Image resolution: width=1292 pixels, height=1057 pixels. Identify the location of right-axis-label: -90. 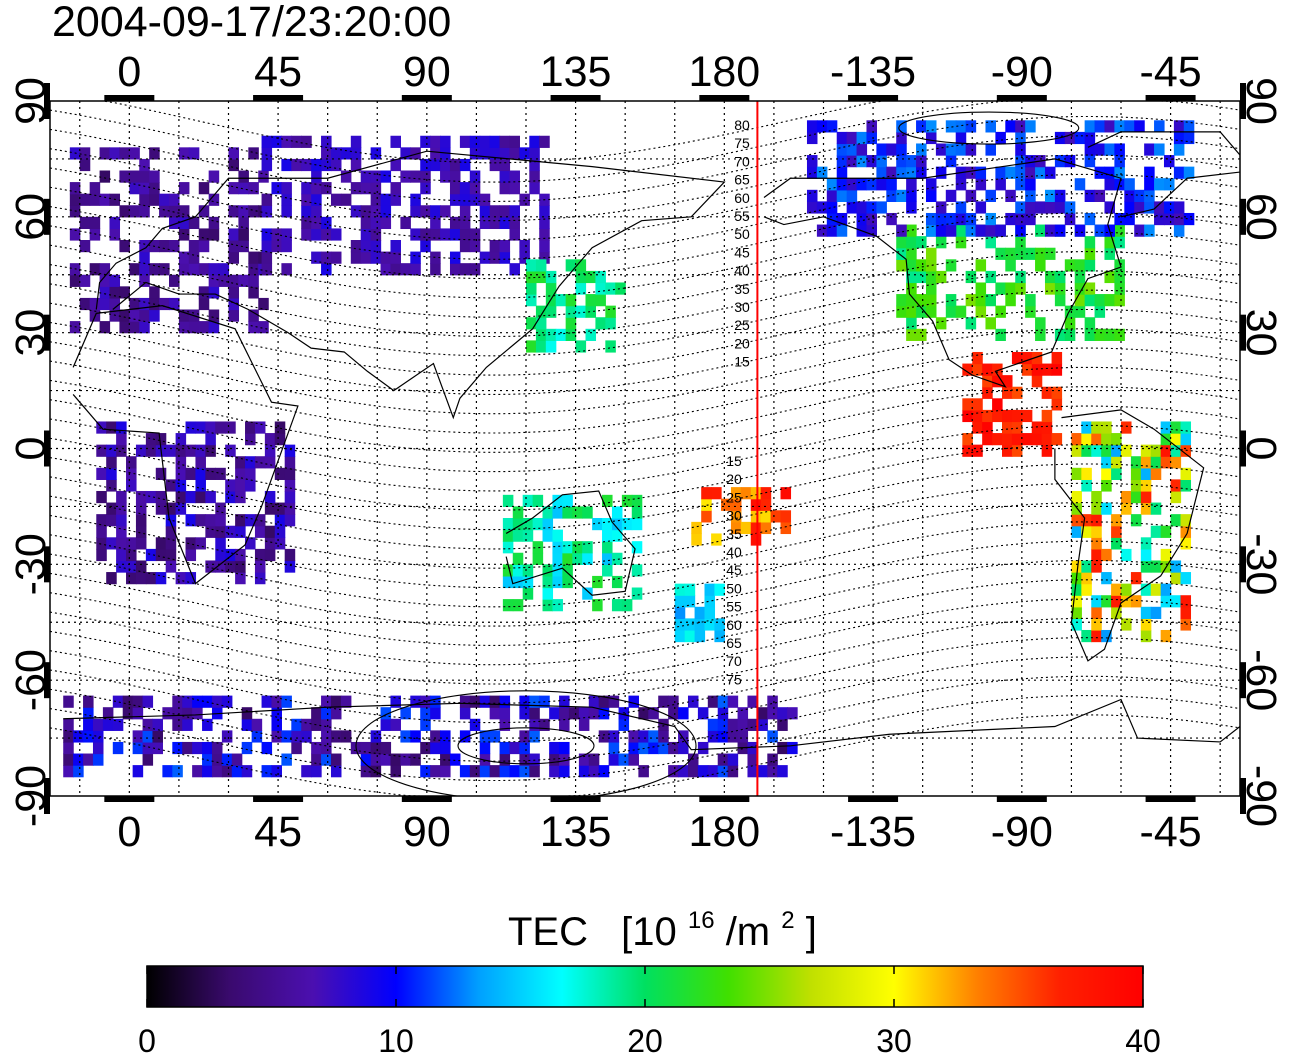
(1261, 796).